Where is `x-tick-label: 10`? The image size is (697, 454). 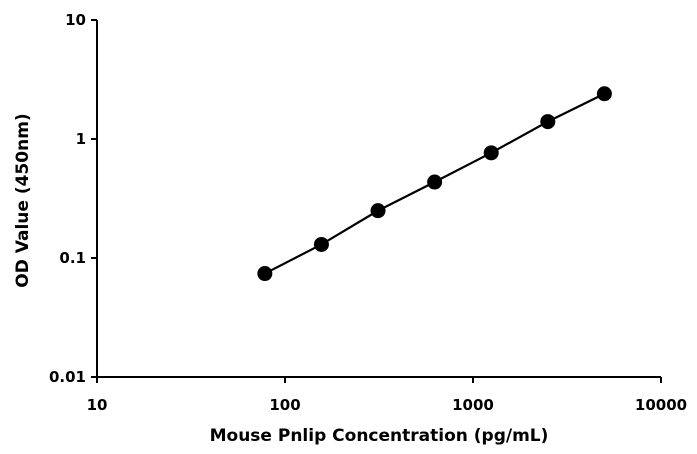
x-tick-label: 10 is located at coordinates (97, 405).